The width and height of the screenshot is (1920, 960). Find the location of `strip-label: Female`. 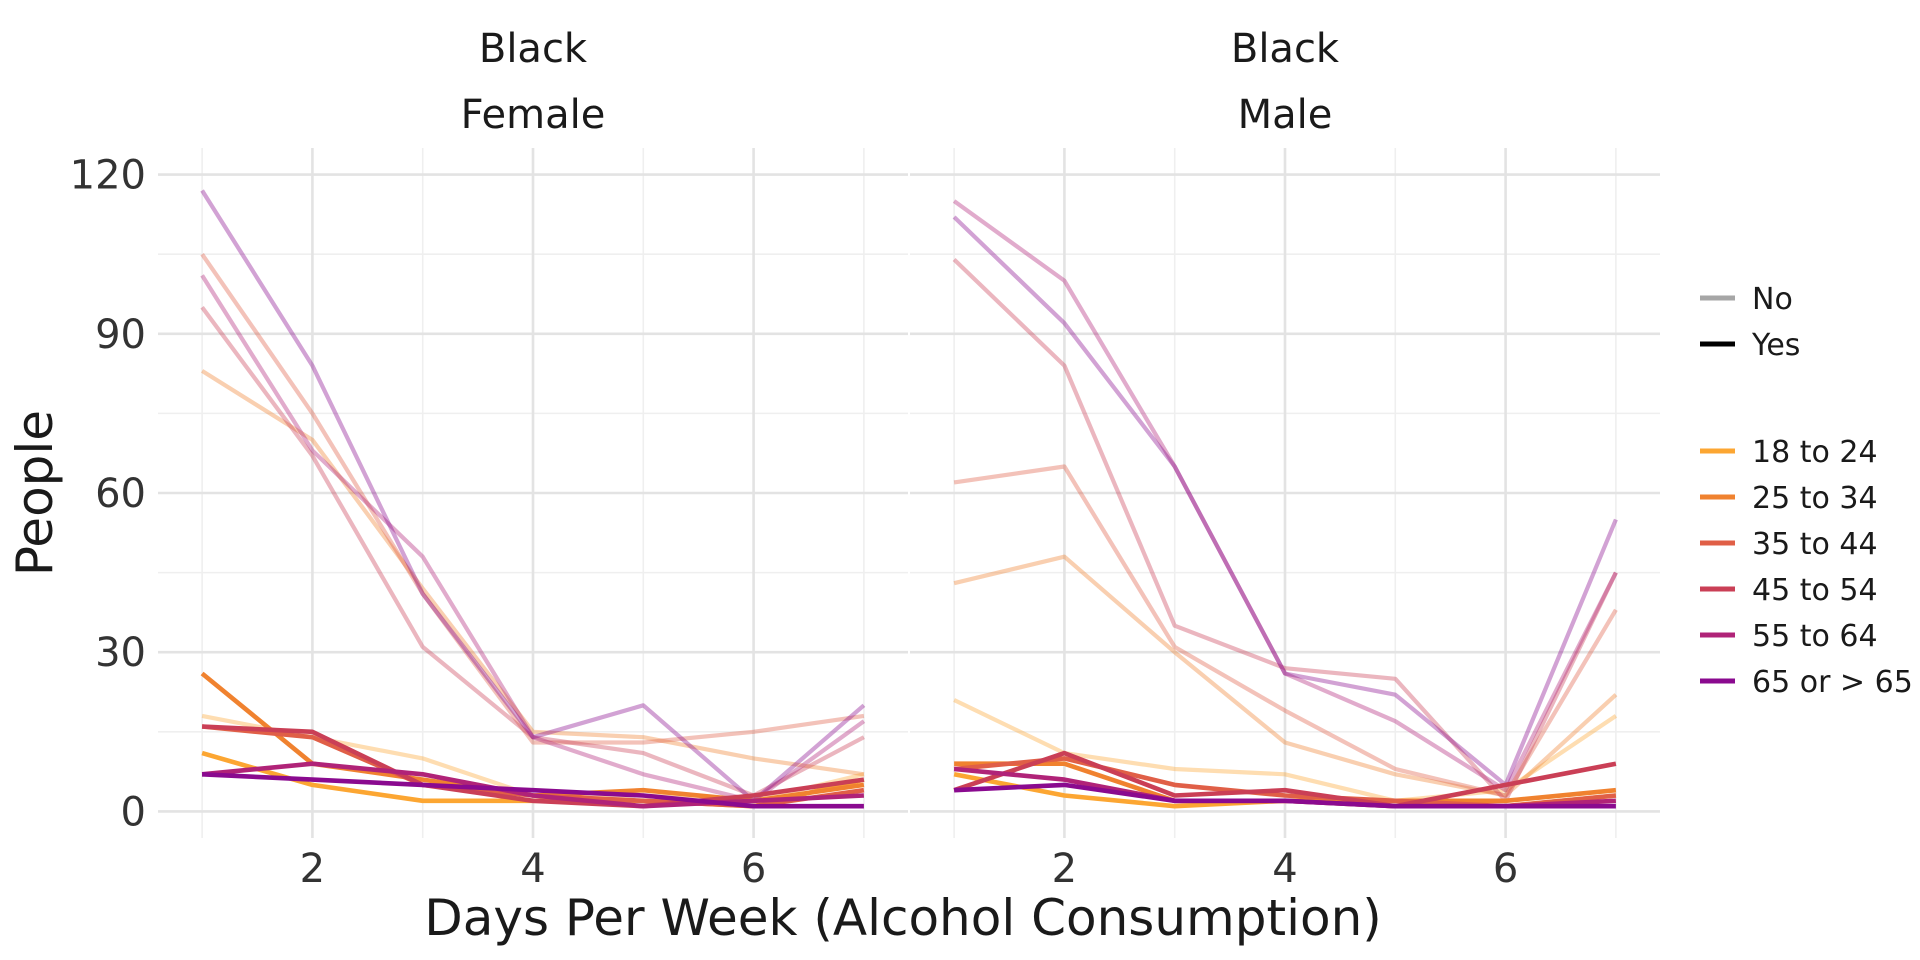

strip-label: Female is located at coordinates (533, 115).